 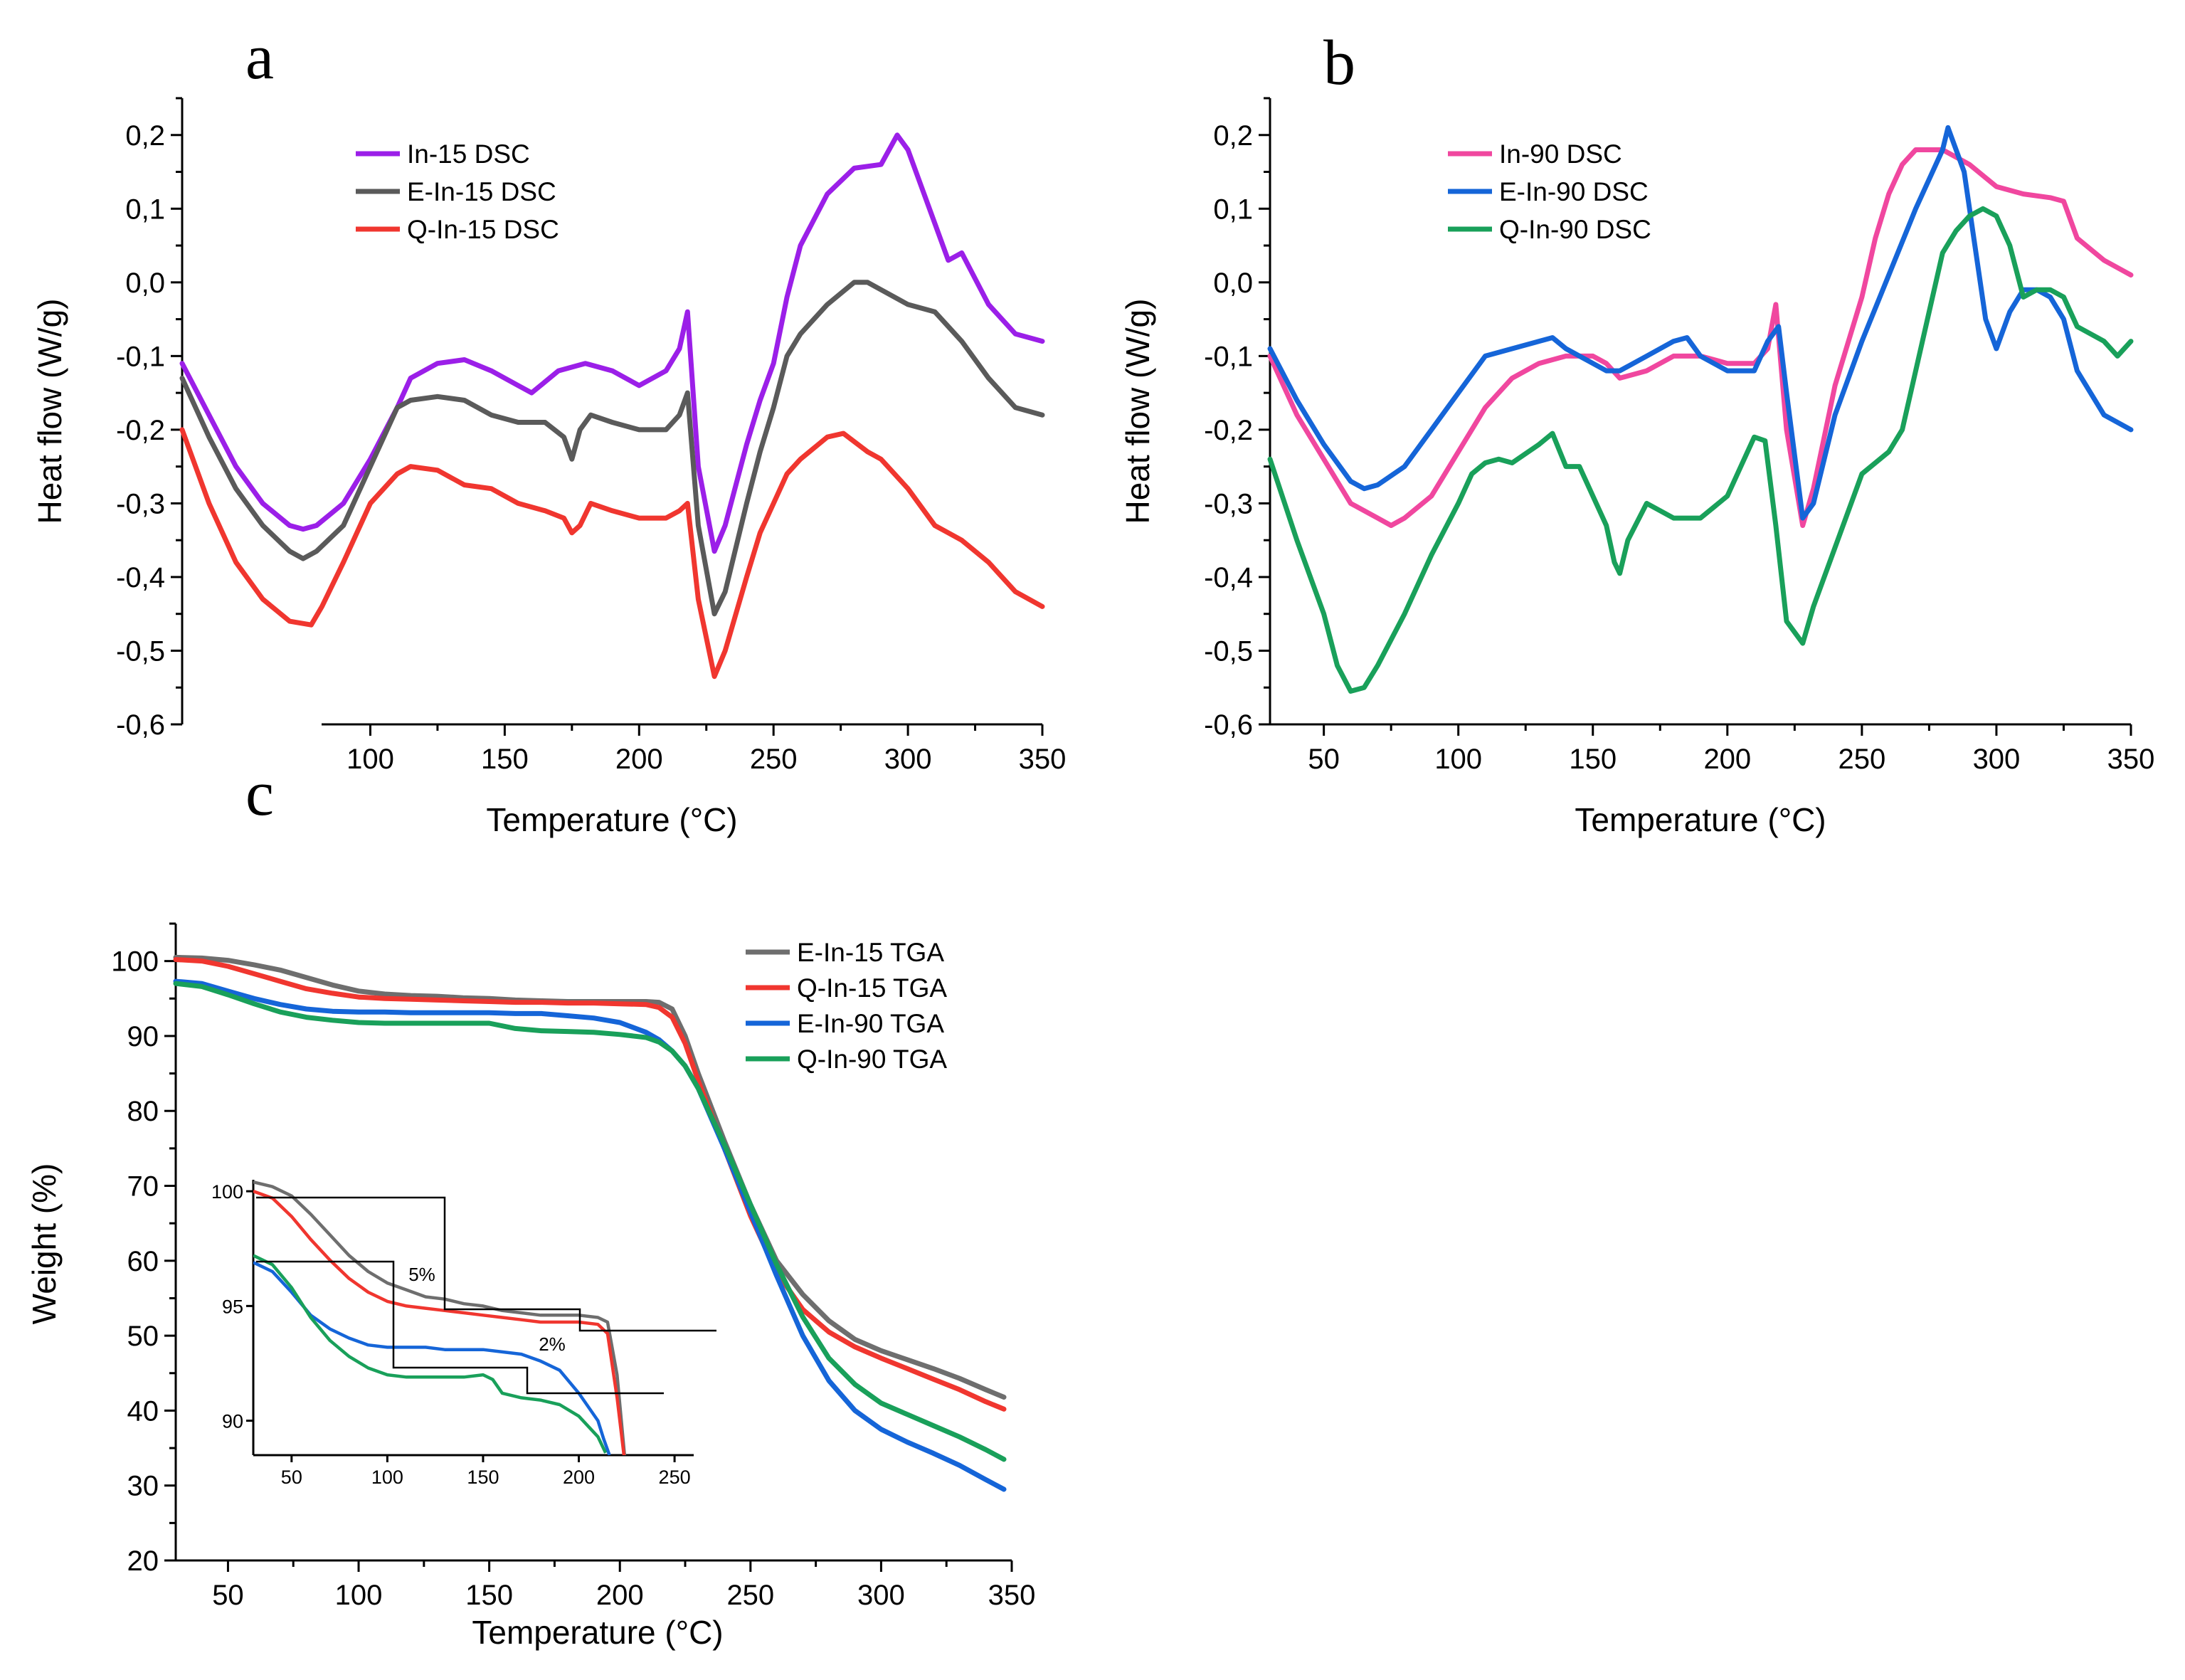 What do you see at coordinates (135, 962) in the screenshot?
I see `y-tick-label: 100` at bounding box center [135, 962].